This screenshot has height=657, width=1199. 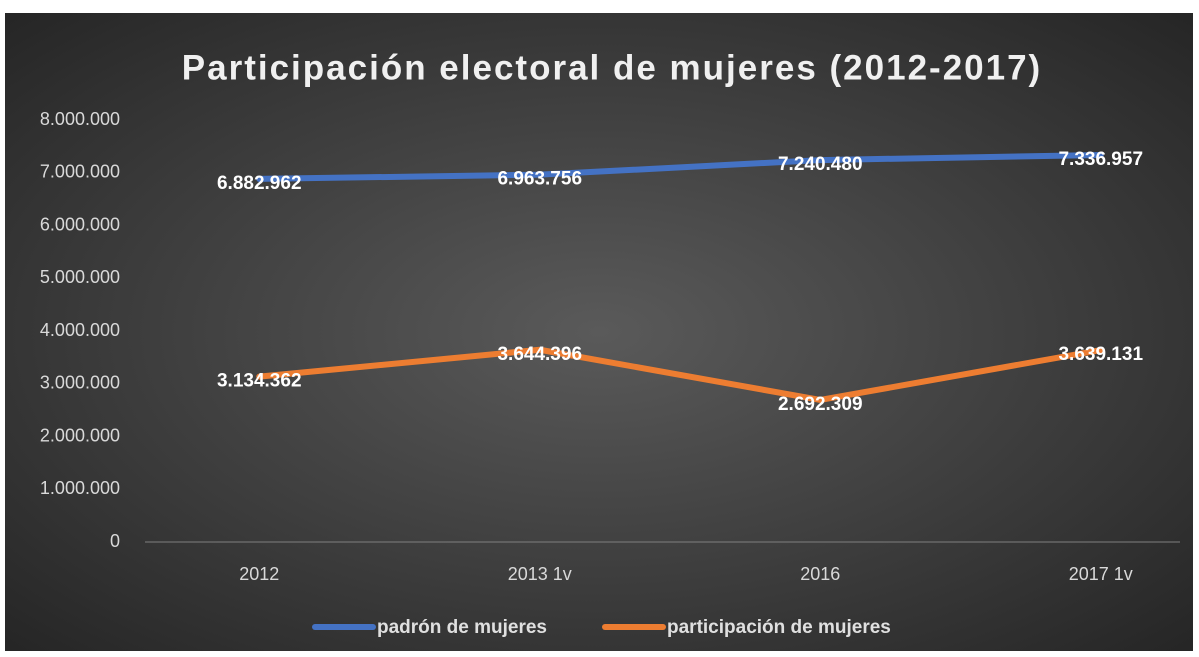 I want to click on x-tick-label: 2016, so click(x=820, y=574).